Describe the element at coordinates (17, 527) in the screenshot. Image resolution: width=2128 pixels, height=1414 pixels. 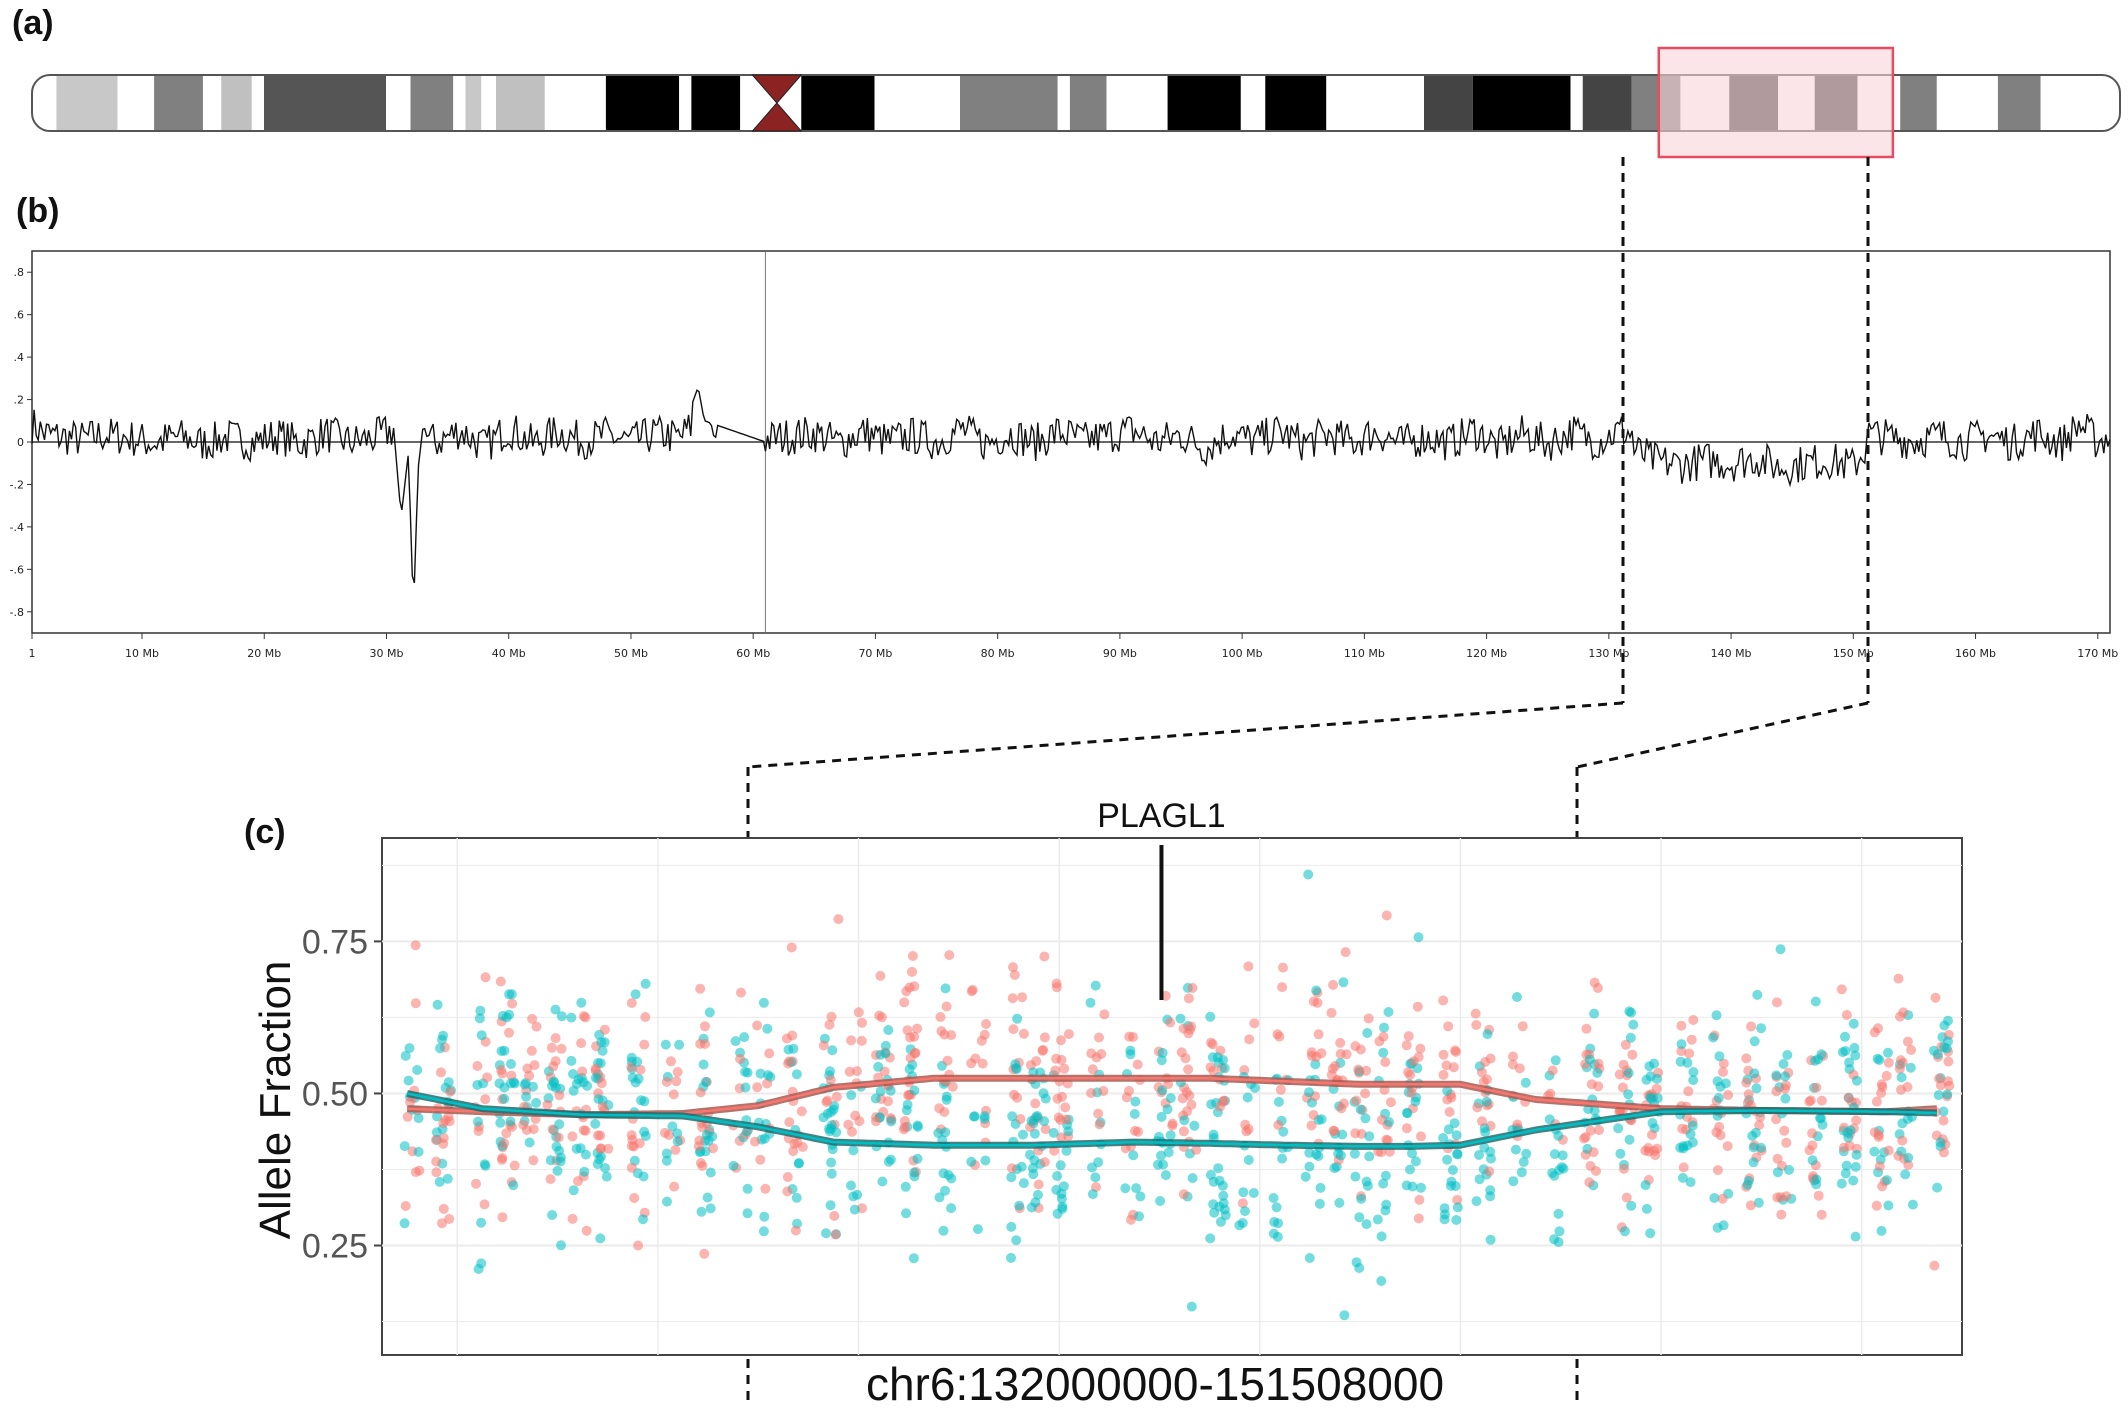
I see `plot-b-y-tick-label: -.4` at that location.